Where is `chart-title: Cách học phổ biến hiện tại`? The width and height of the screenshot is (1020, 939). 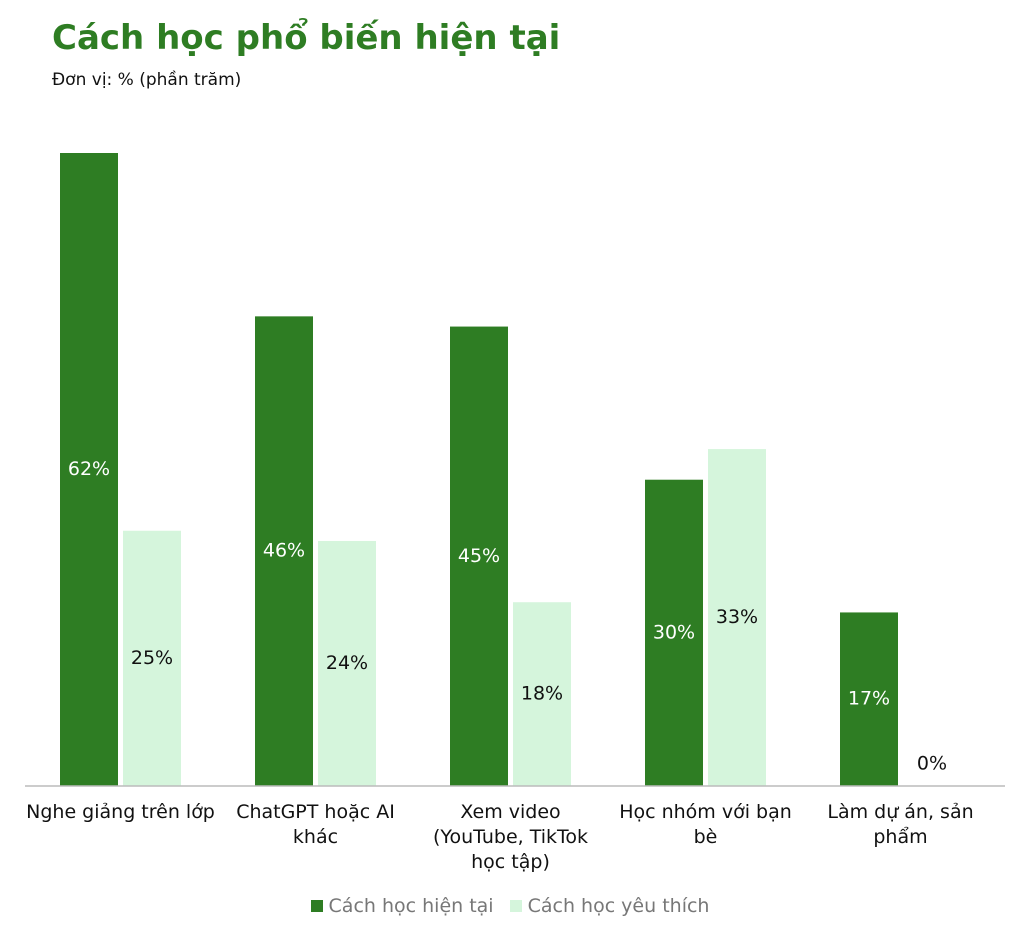 chart-title: Cách học phổ biến hiện tại is located at coordinates (306, 38).